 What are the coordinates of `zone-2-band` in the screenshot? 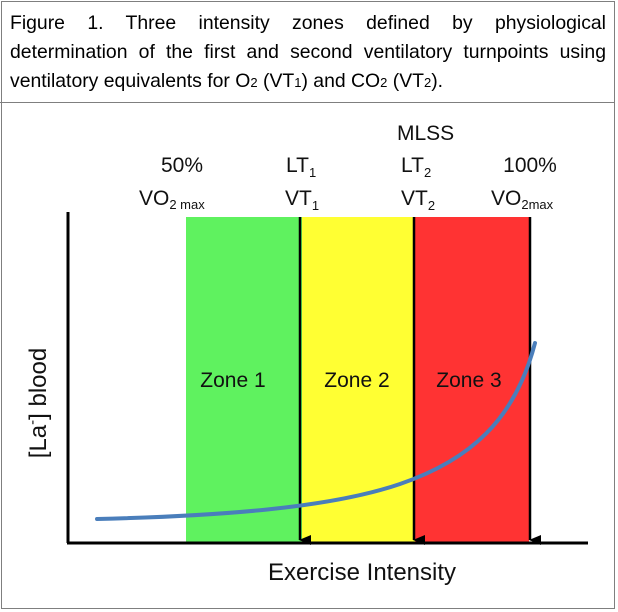 It's located at (358, 380).